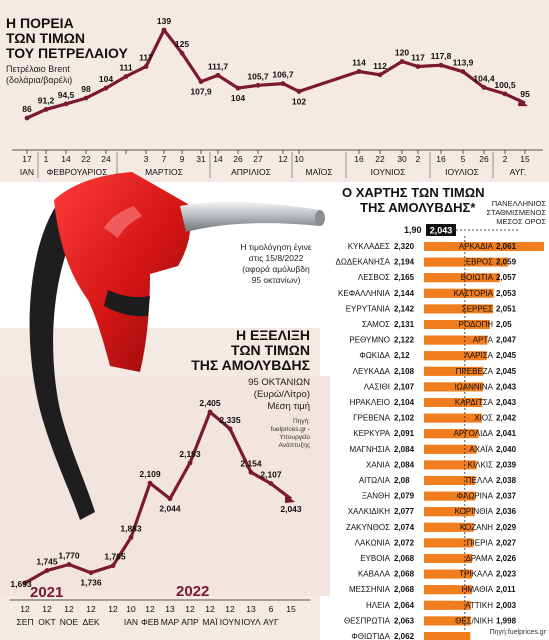 This screenshot has width=549, height=640. What do you see at coordinates (299, 101) in the screenshot?
I see `oil-value-label: 102` at bounding box center [299, 101].